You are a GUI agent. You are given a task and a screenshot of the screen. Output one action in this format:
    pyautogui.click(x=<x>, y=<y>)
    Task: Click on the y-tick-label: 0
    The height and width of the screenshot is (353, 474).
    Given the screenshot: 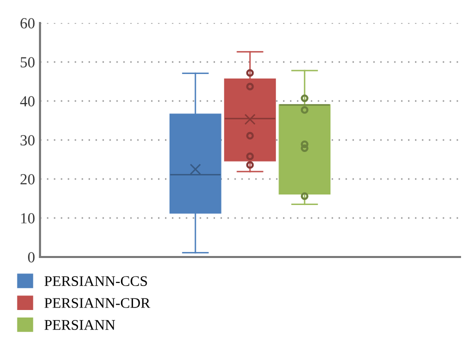 What is the action you would take?
    pyautogui.click(x=31, y=257)
    